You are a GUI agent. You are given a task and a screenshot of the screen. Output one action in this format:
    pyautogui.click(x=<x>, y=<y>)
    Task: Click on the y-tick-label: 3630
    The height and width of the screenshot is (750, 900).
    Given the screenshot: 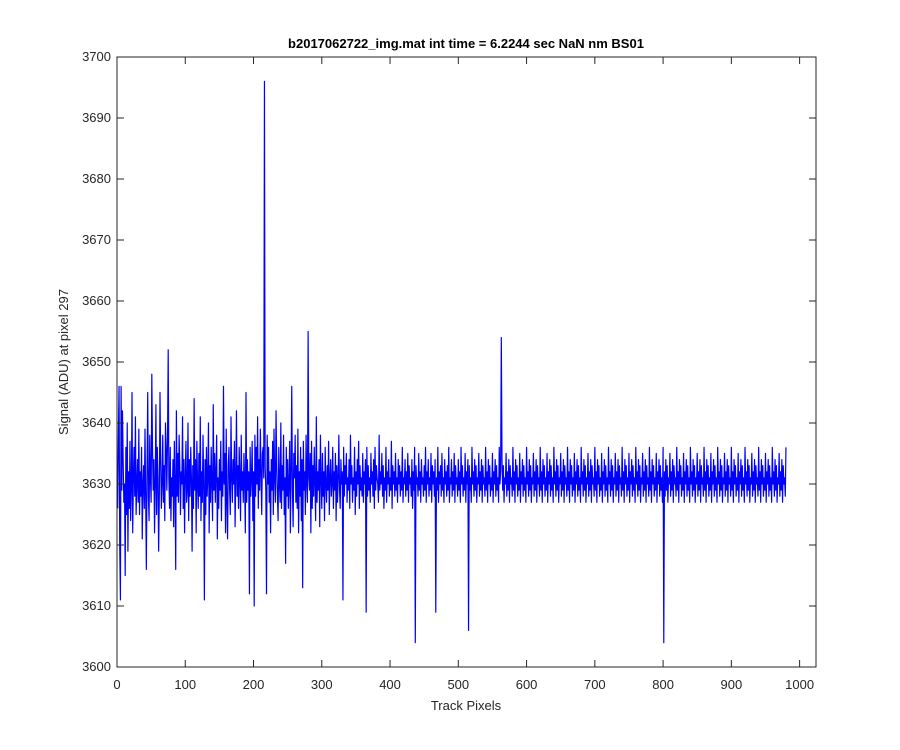 What is the action you would take?
    pyautogui.click(x=96, y=483)
    